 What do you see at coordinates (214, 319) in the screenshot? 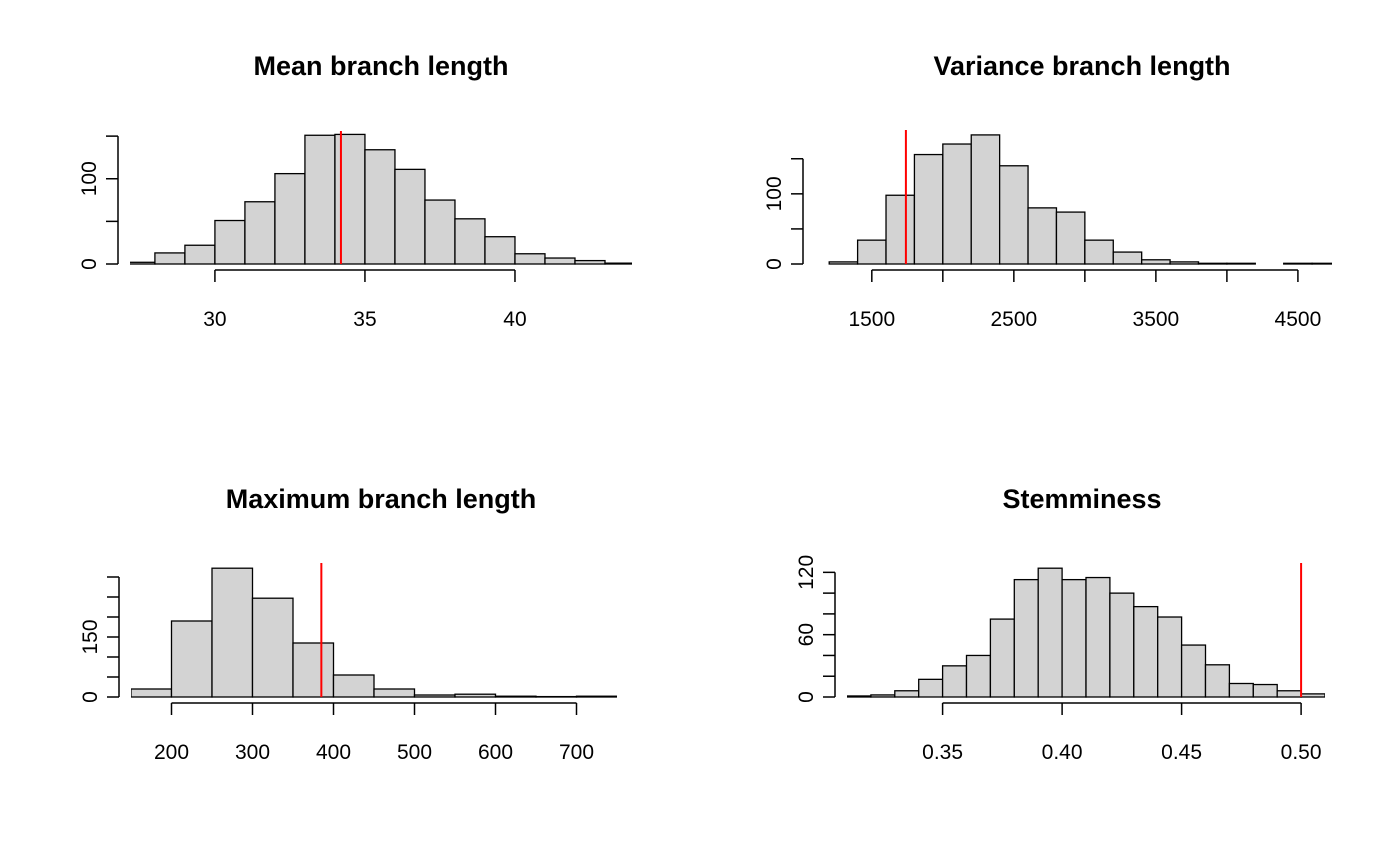
I see `x-tick-label: 30` at bounding box center [214, 319].